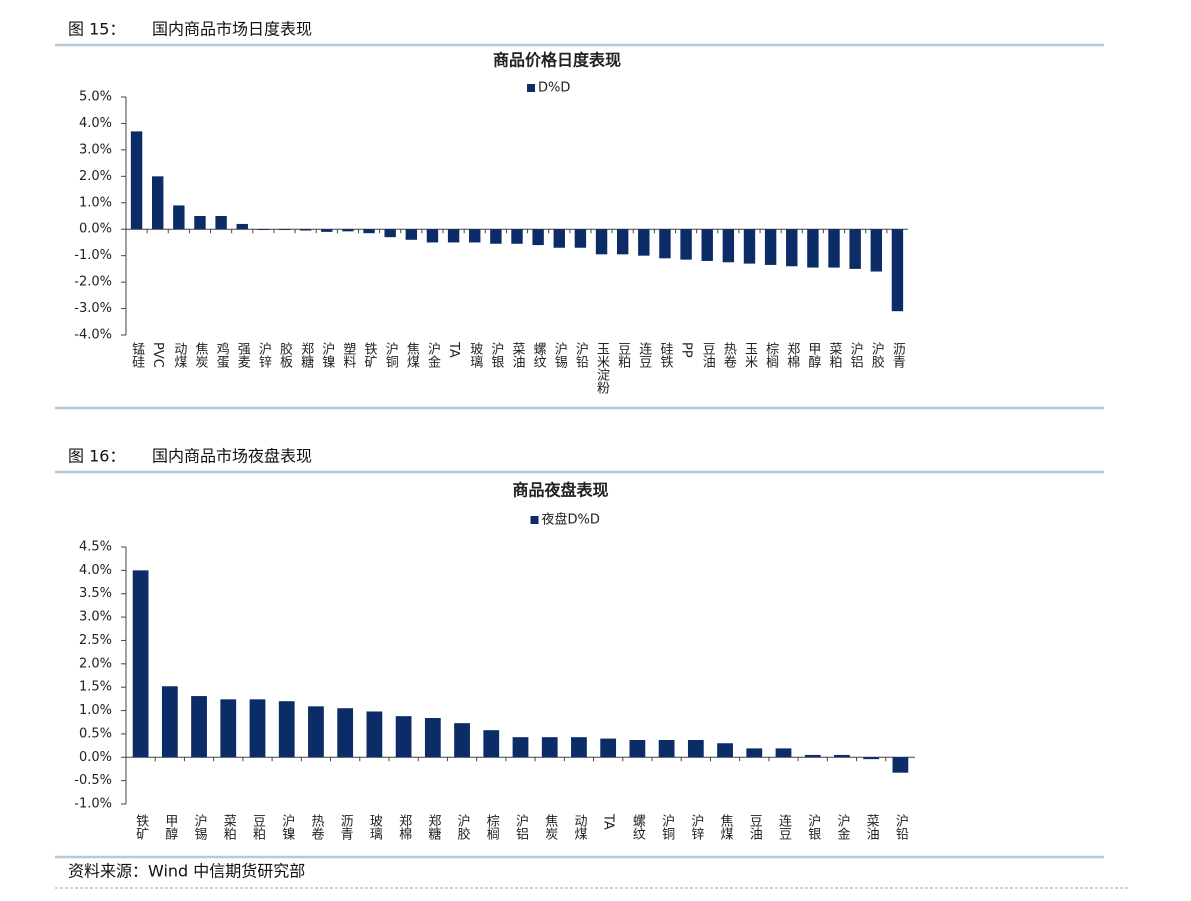 Image resolution: width=1191 pixels, height=901 pixels. Describe the element at coordinates (348, 355) in the screenshot. I see `x-tick-label: 塑料` at that location.